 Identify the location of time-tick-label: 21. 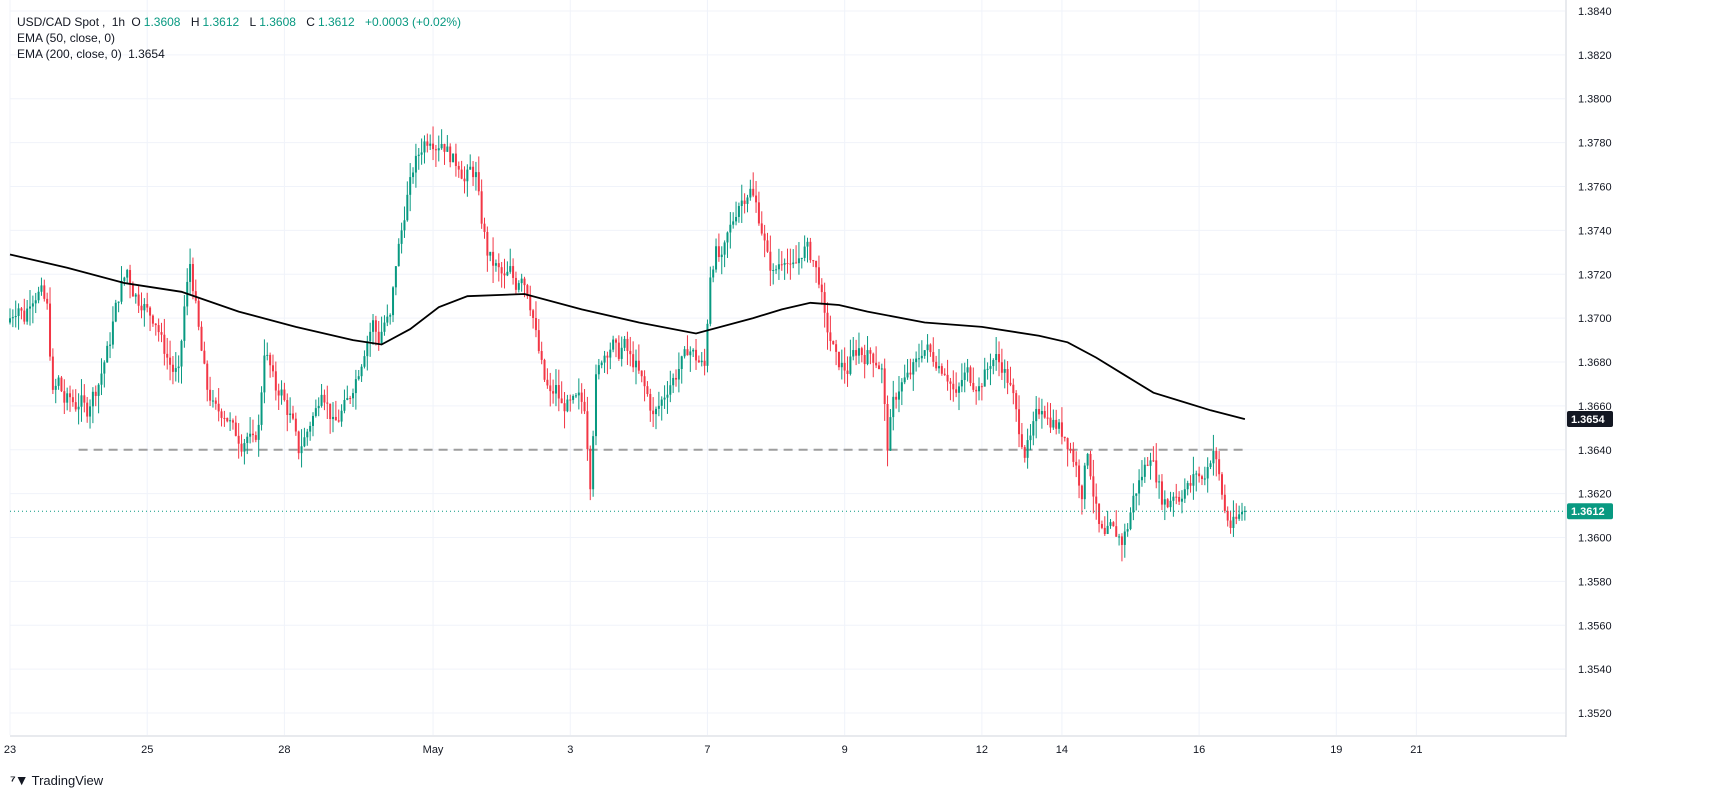
(1416, 750).